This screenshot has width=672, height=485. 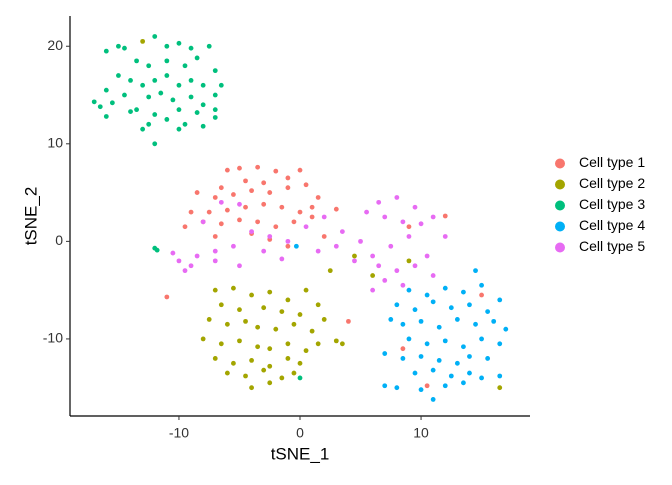 What do you see at coordinates (300, 433) in the screenshot?
I see `x-tick-label: 0` at bounding box center [300, 433].